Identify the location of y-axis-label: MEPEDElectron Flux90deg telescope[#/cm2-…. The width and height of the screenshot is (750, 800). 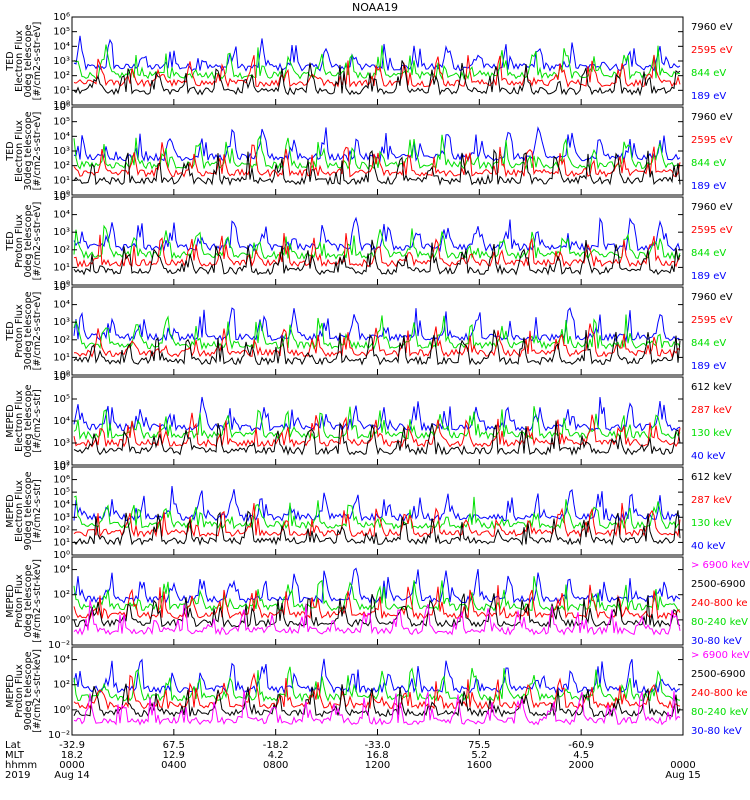
(24, 510).